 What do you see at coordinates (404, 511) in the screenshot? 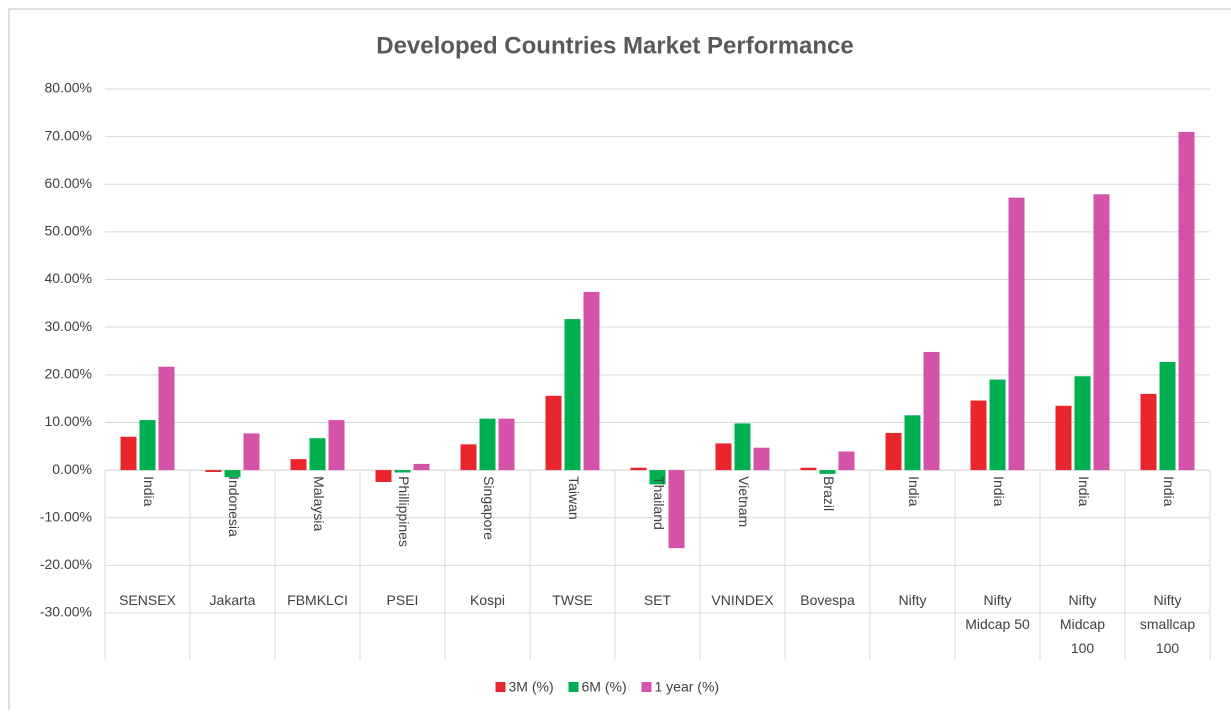
I see `category-group-label: Phillippines` at bounding box center [404, 511].